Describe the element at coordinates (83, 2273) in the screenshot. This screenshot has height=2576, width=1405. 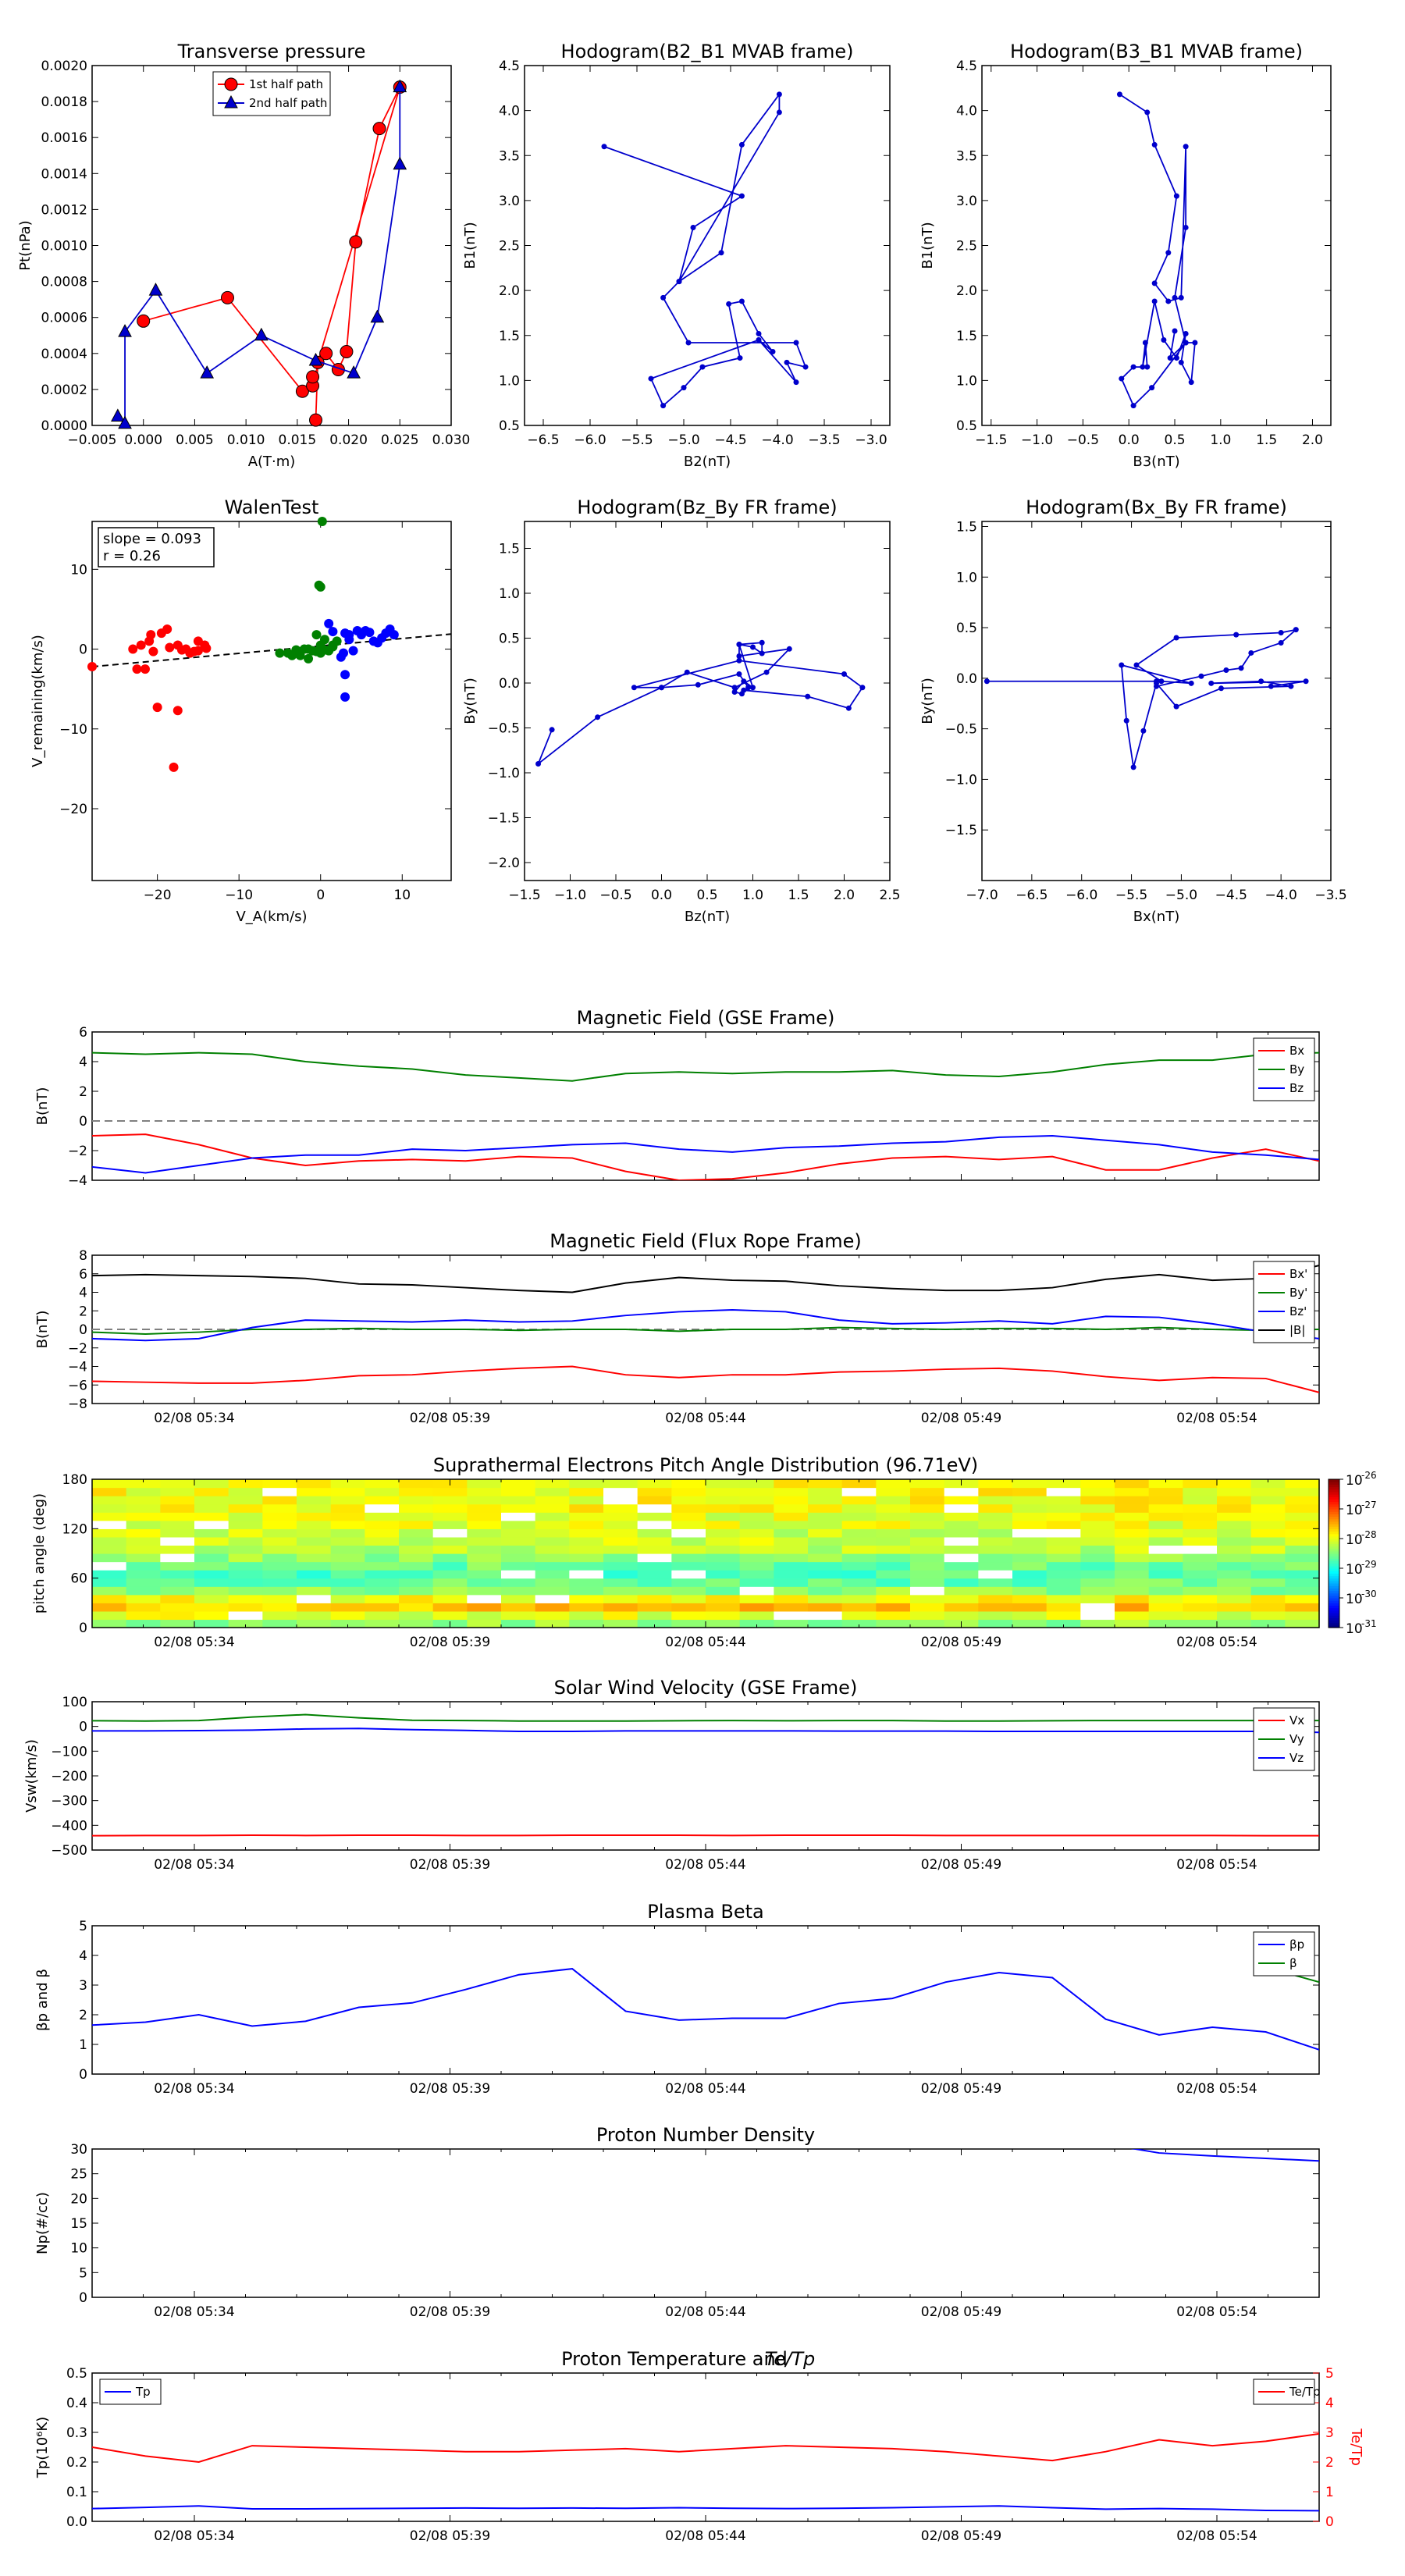
I see `y-tick-label: 5` at that location.